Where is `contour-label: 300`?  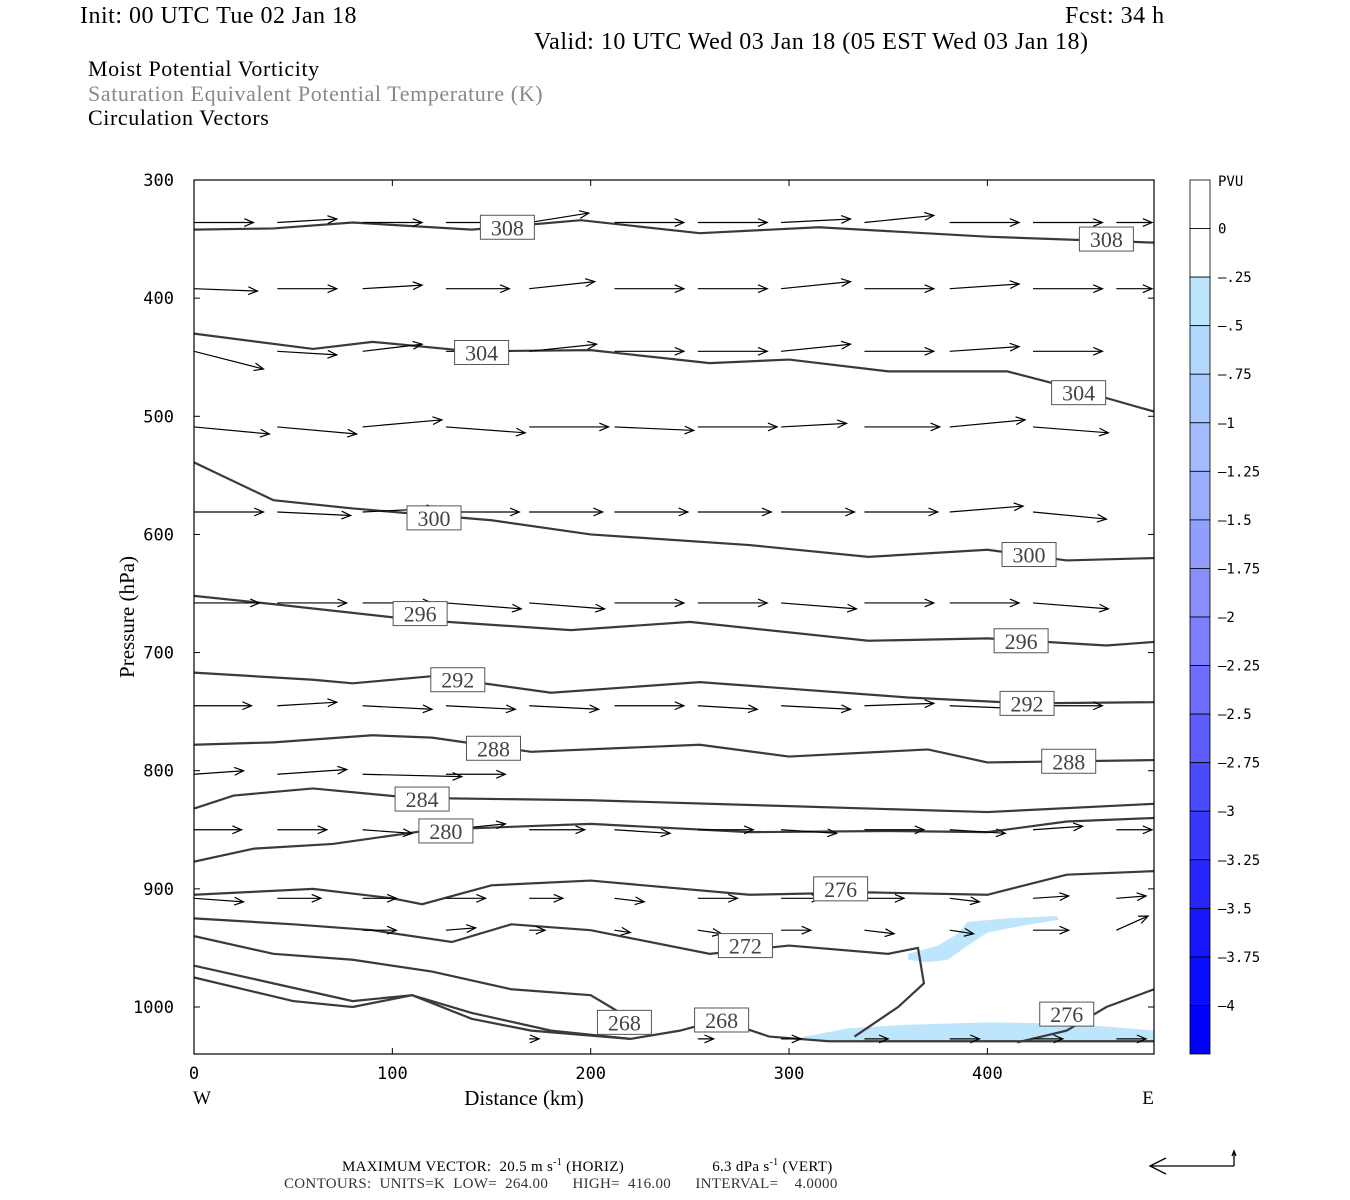 contour-label: 300 is located at coordinates (1029, 555).